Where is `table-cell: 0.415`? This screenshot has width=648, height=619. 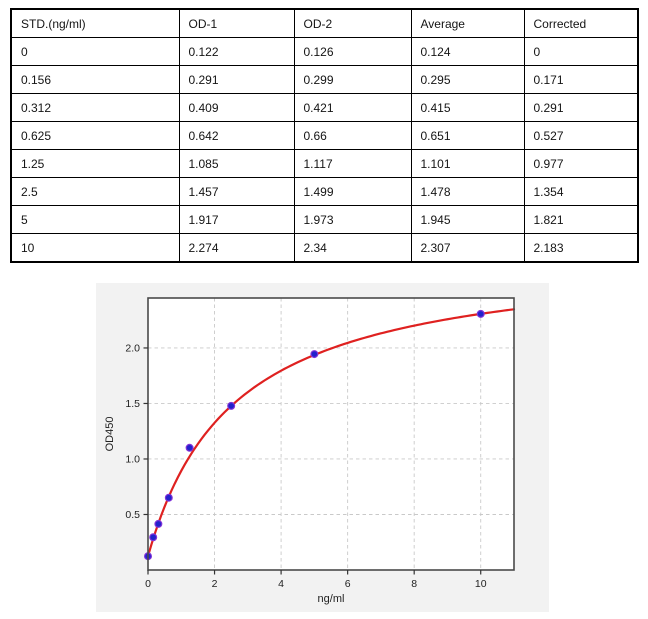 table-cell: 0.415 is located at coordinates (467, 107).